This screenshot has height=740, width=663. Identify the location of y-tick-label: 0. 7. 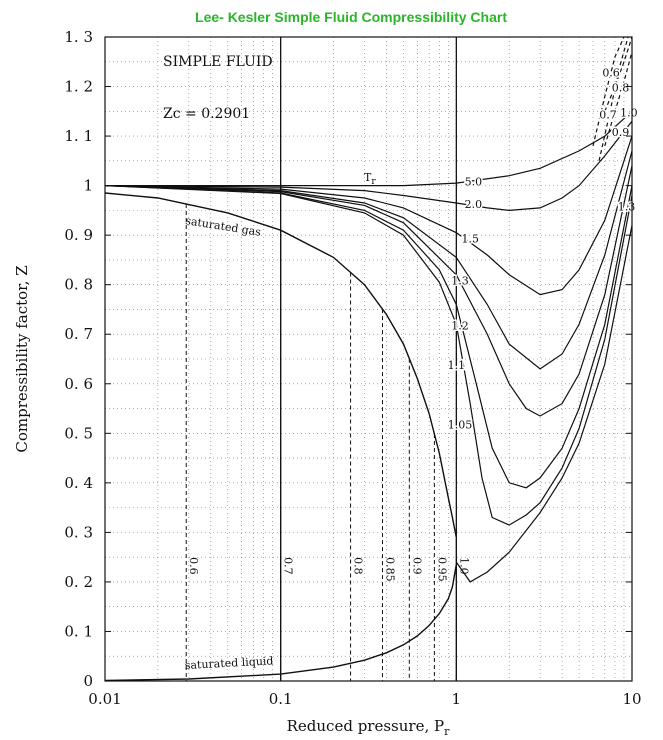
(78, 334).